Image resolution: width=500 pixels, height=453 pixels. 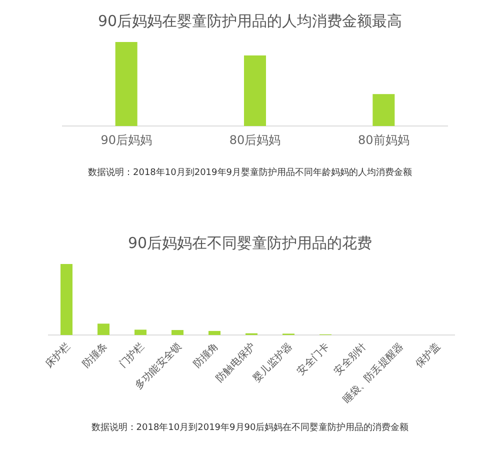 What do you see at coordinates (250, 427) in the screenshot?
I see `text: 数据说明：2018年10月到2019年9月90后妈妈在不同婴童防护用品的消费金额` at bounding box center [250, 427].